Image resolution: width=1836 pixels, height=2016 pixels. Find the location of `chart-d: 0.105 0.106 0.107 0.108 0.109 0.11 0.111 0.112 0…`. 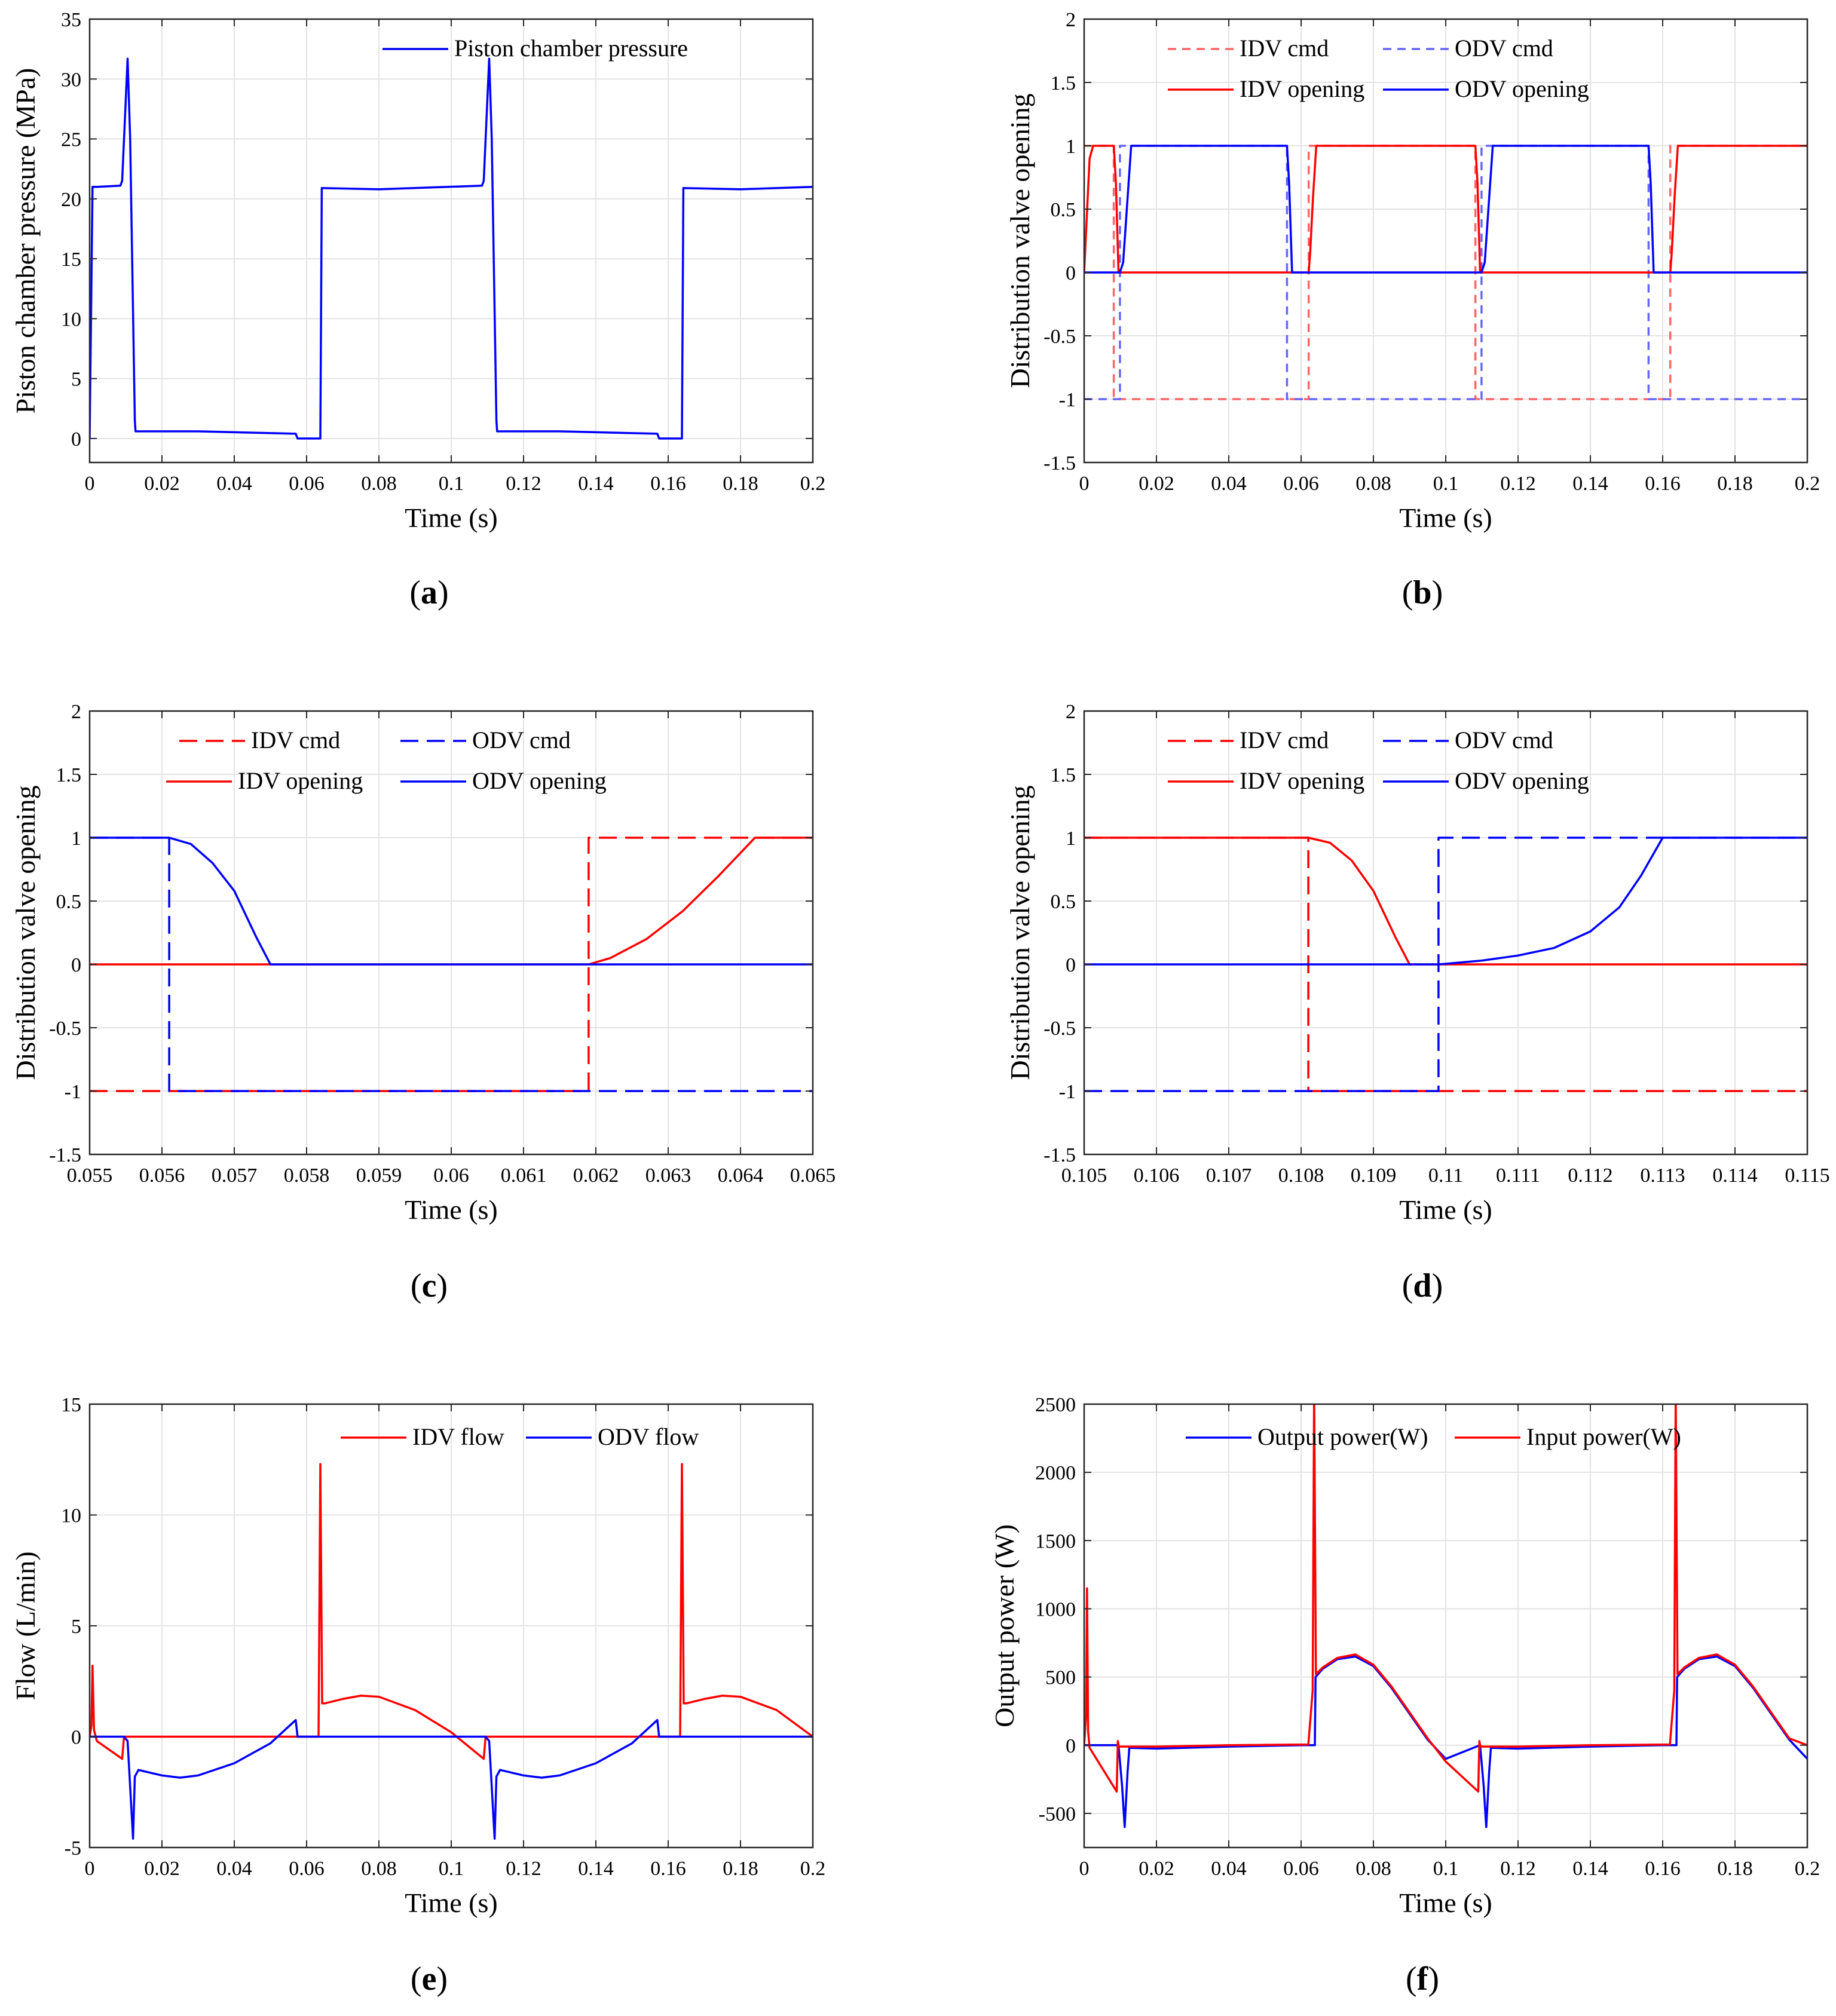

chart-d: 0.105 0.106 0.107 0.108 0.109 0.11 0.111 0.112 0… is located at coordinates (1418, 1002).